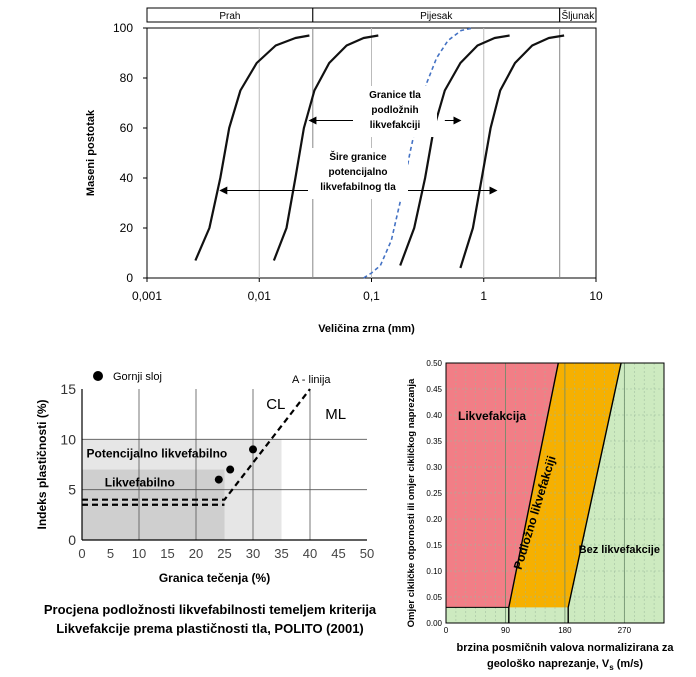  Describe the element at coordinates (483, 296) in the screenshot. I see `x-tick-label: 1` at that location.